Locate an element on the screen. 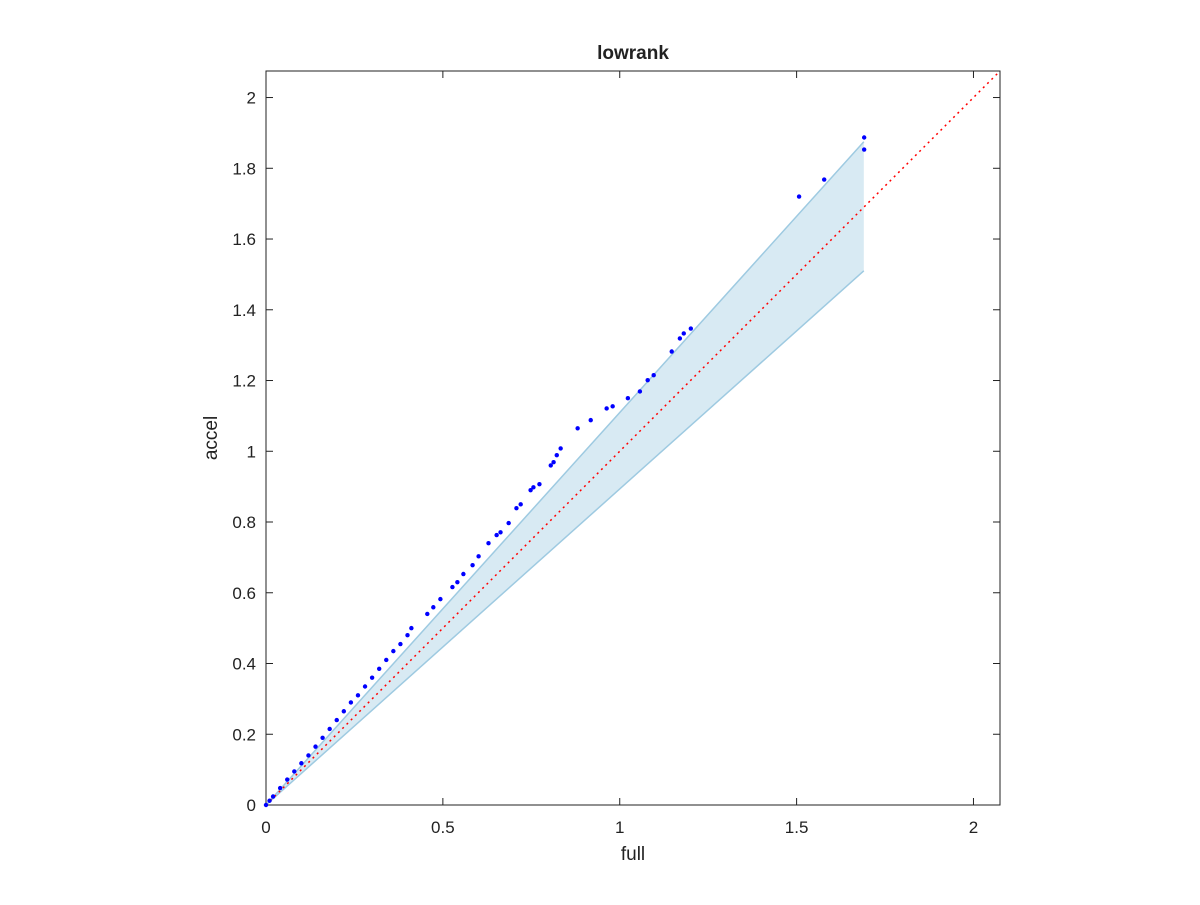 This screenshot has width=1200, height=905. y-tick-label: 1.8 is located at coordinates (244, 168).